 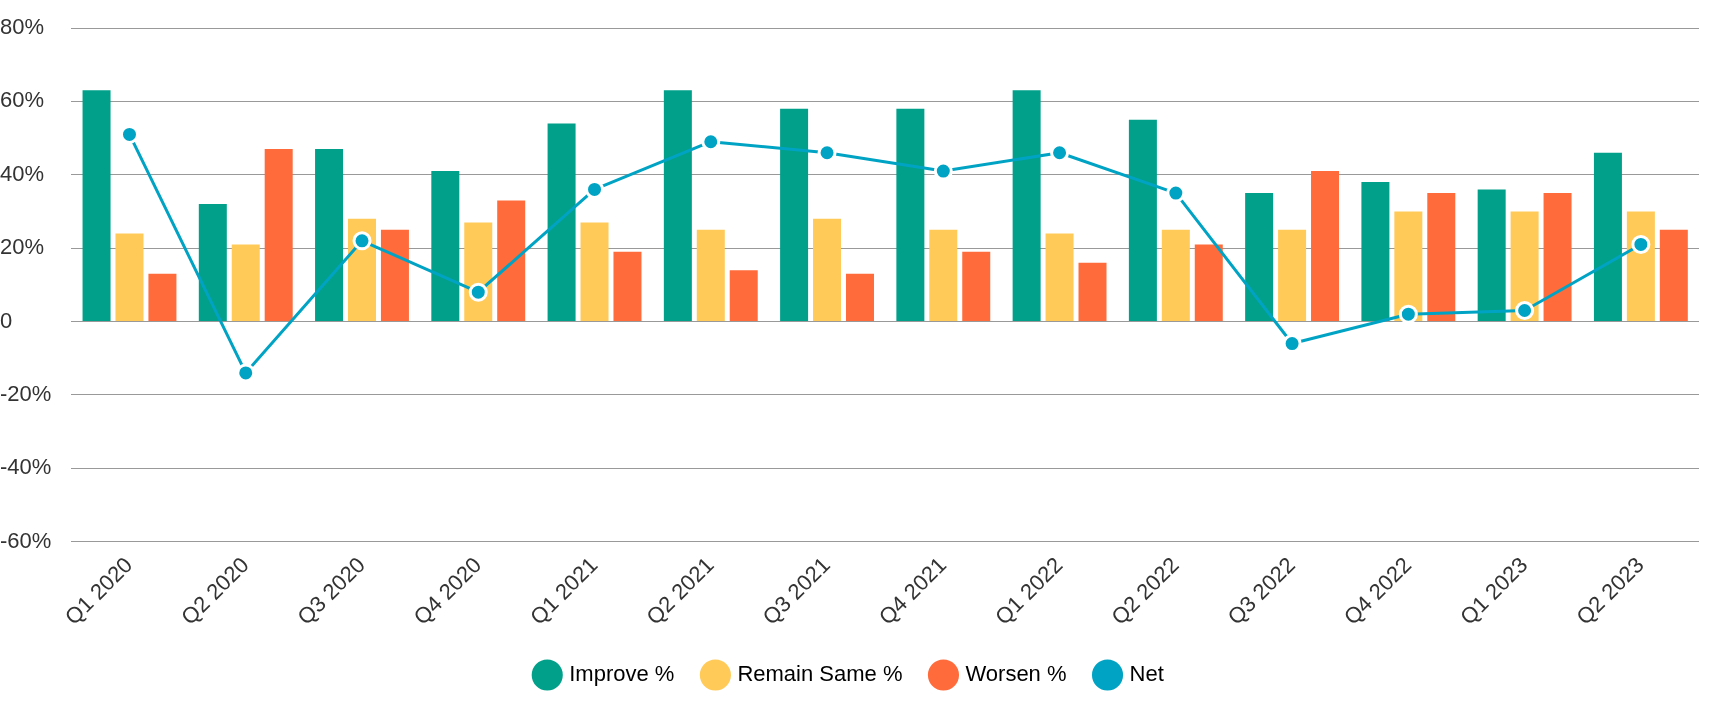 What do you see at coordinates (22, 100) in the screenshot?
I see `y-tick-label: 60%` at bounding box center [22, 100].